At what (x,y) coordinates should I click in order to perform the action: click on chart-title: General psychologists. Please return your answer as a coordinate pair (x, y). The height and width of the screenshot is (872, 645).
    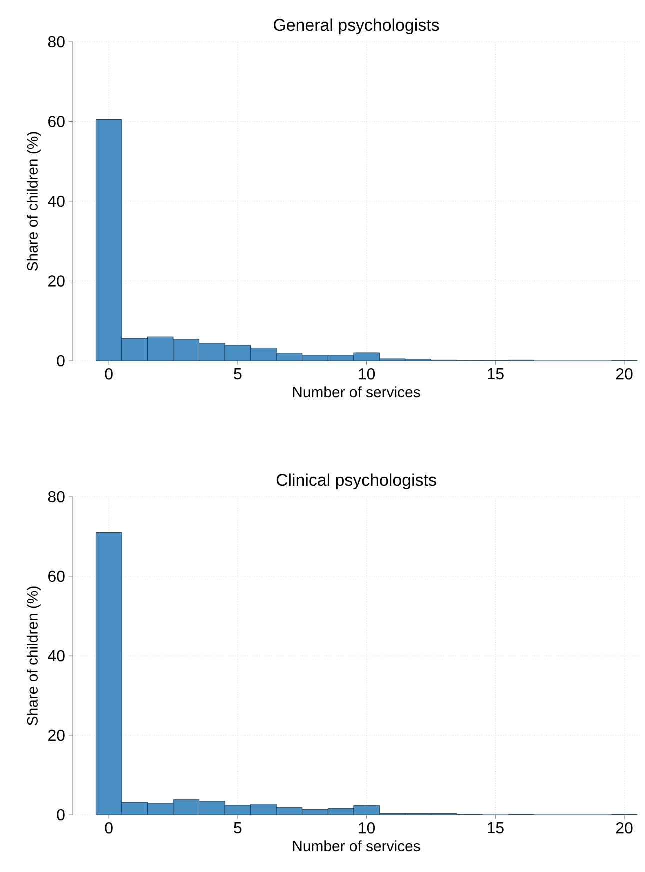
    Looking at the image, I should click on (357, 26).